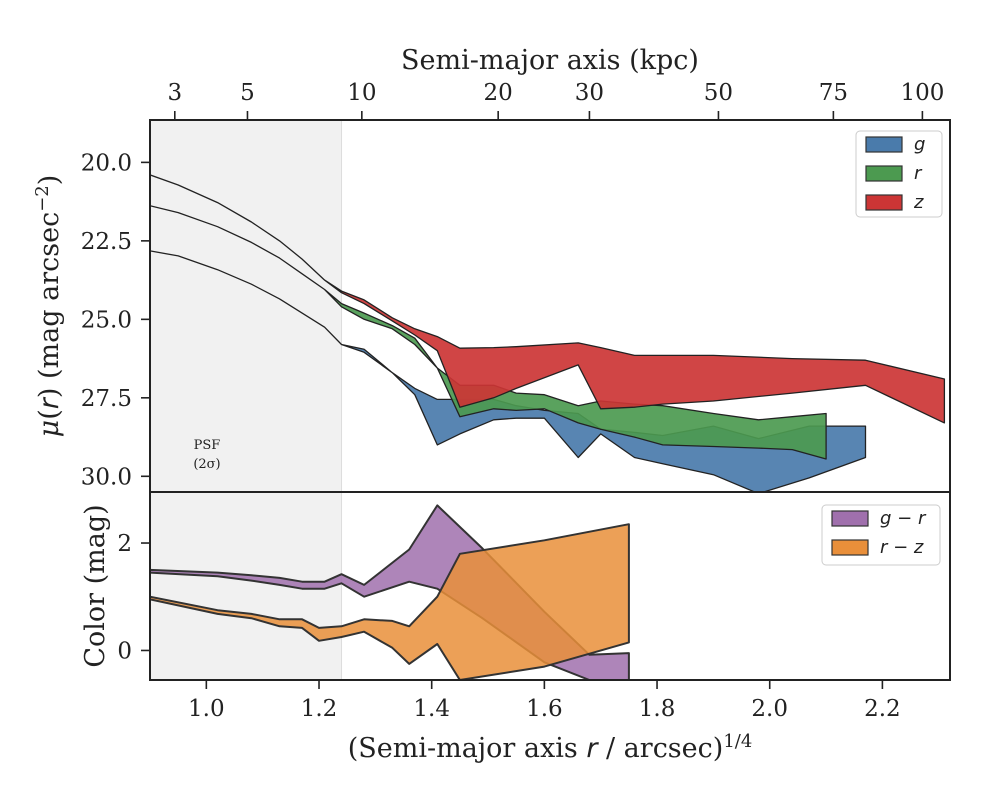 This screenshot has height=805, width=1000. What do you see at coordinates (919, 144) in the screenshot?
I see `sb-legend-label: g` at bounding box center [919, 144].